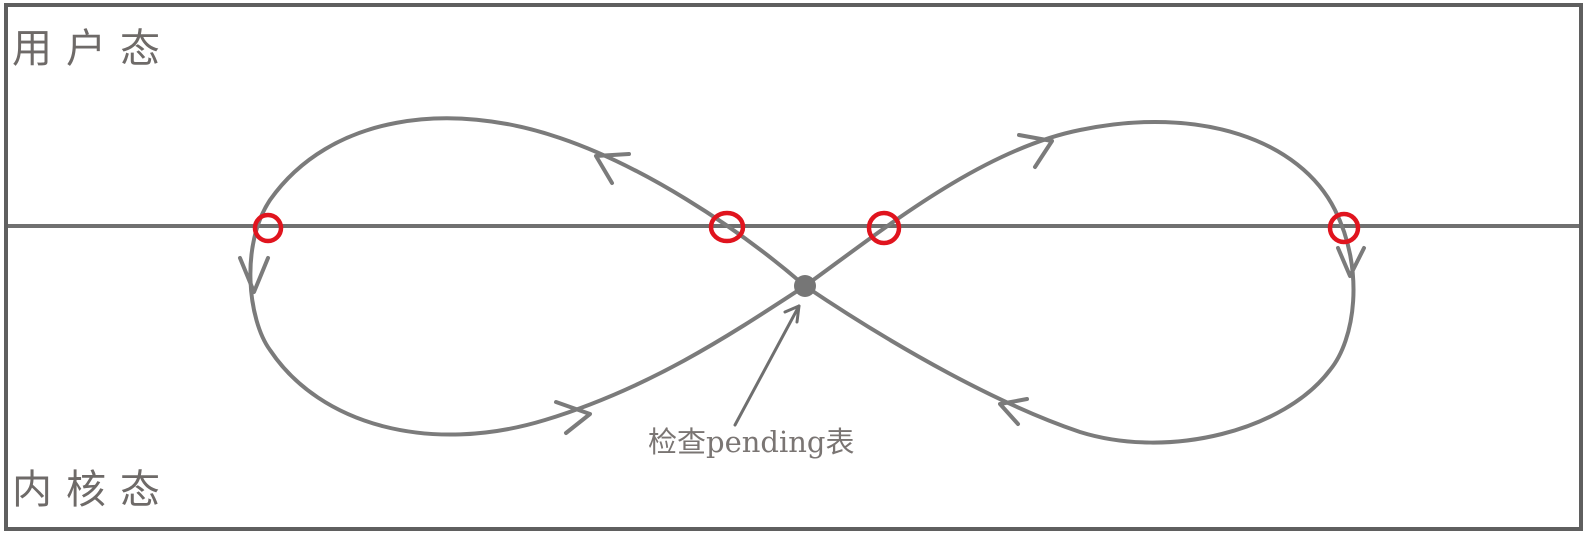 The image size is (1589, 537). What do you see at coordinates (612, 168) in the screenshot?
I see `arrow-head-upper-left` at bounding box center [612, 168].